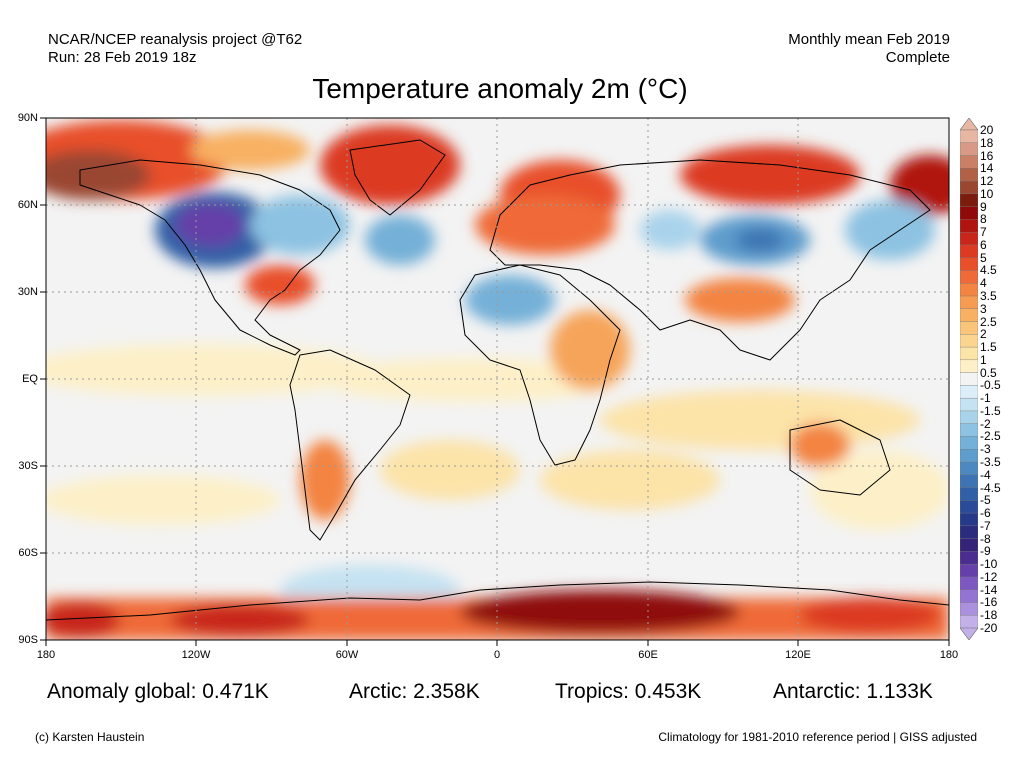 This screenshot has width=1024, height=768. I want to click on colorbar-label: 4, so click(983, 283).